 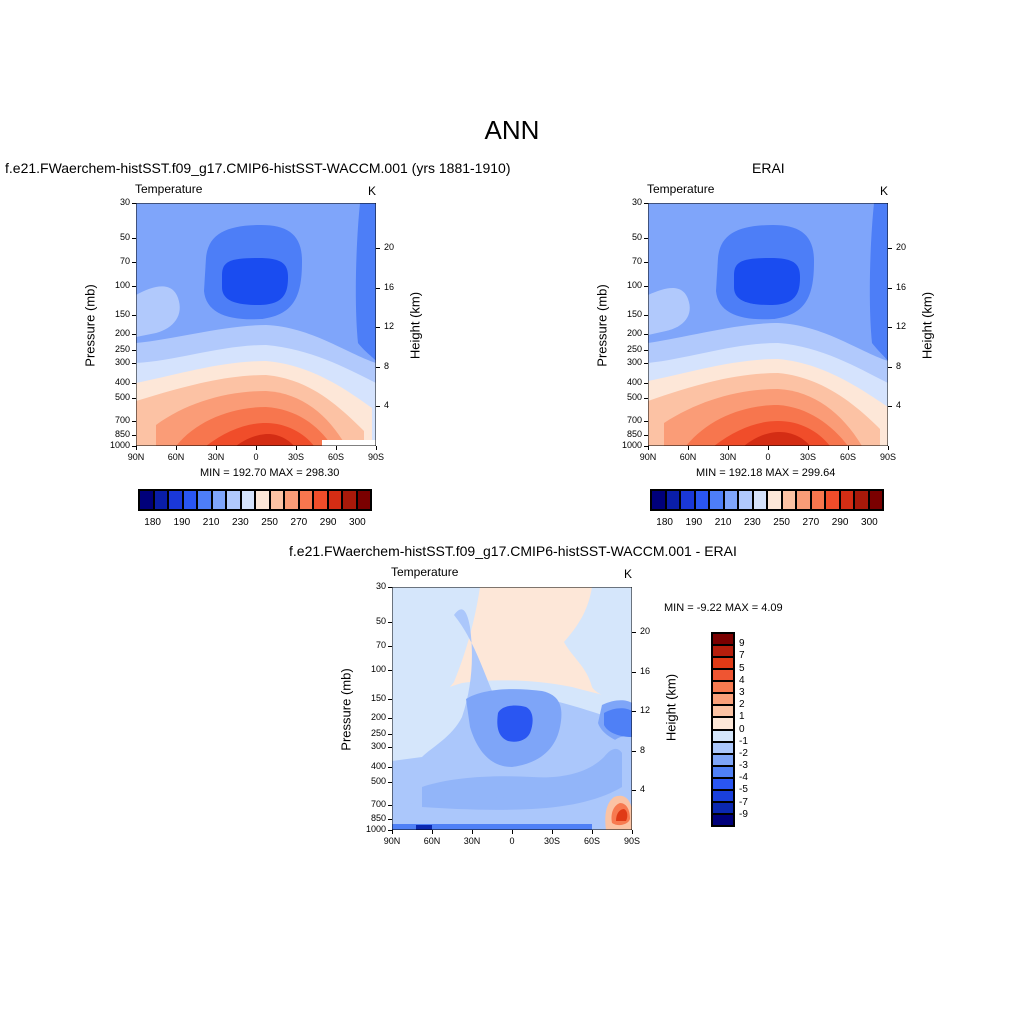 What do you see at coordinates (256, 457) in the screenshot?
I see `x-tick-label: 0` at bounding box center [256, 457].